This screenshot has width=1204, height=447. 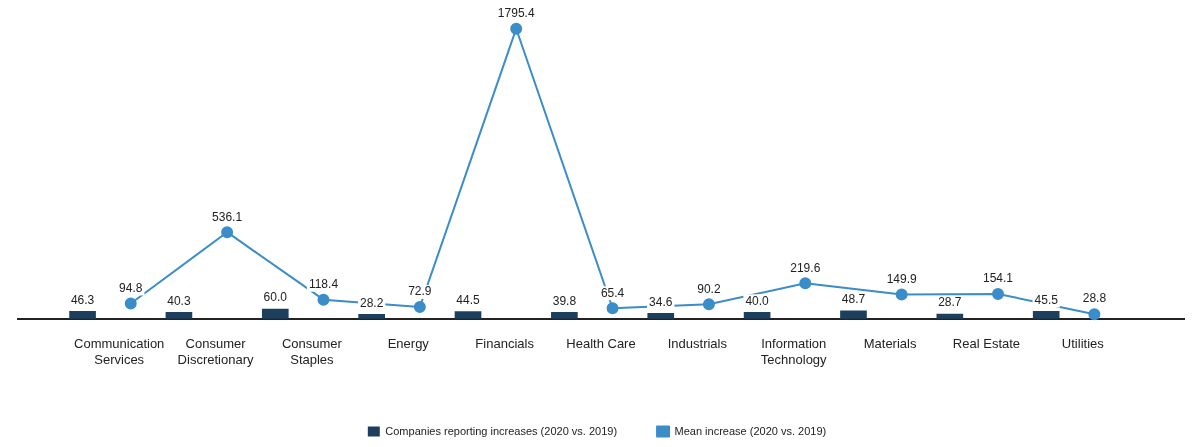 I want to click on data-label: 149.9, so click(x=901, y=278).